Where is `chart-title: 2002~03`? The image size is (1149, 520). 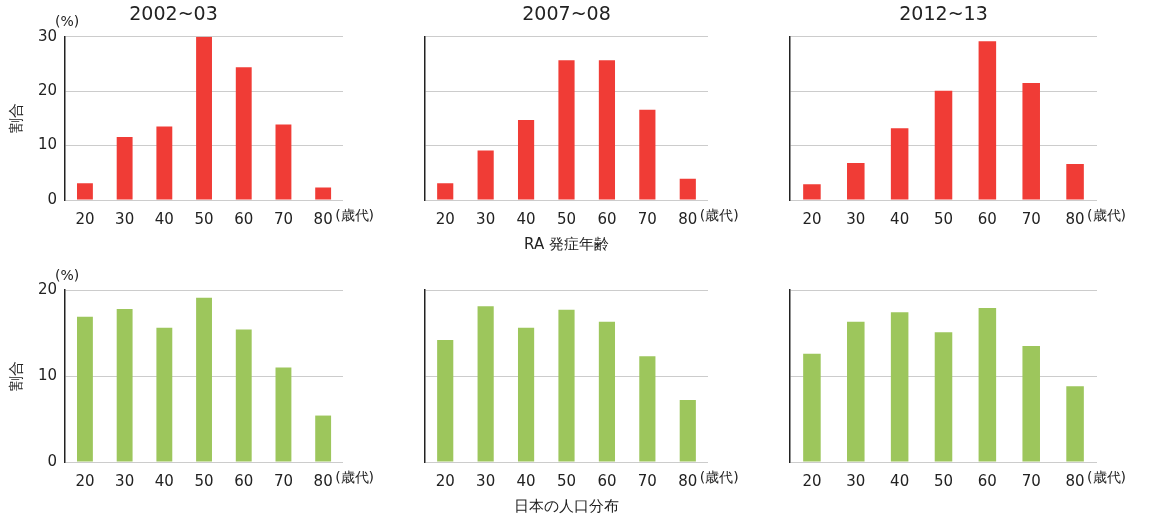
chart-title: 2002~03 is located at coordinates (173, 13).